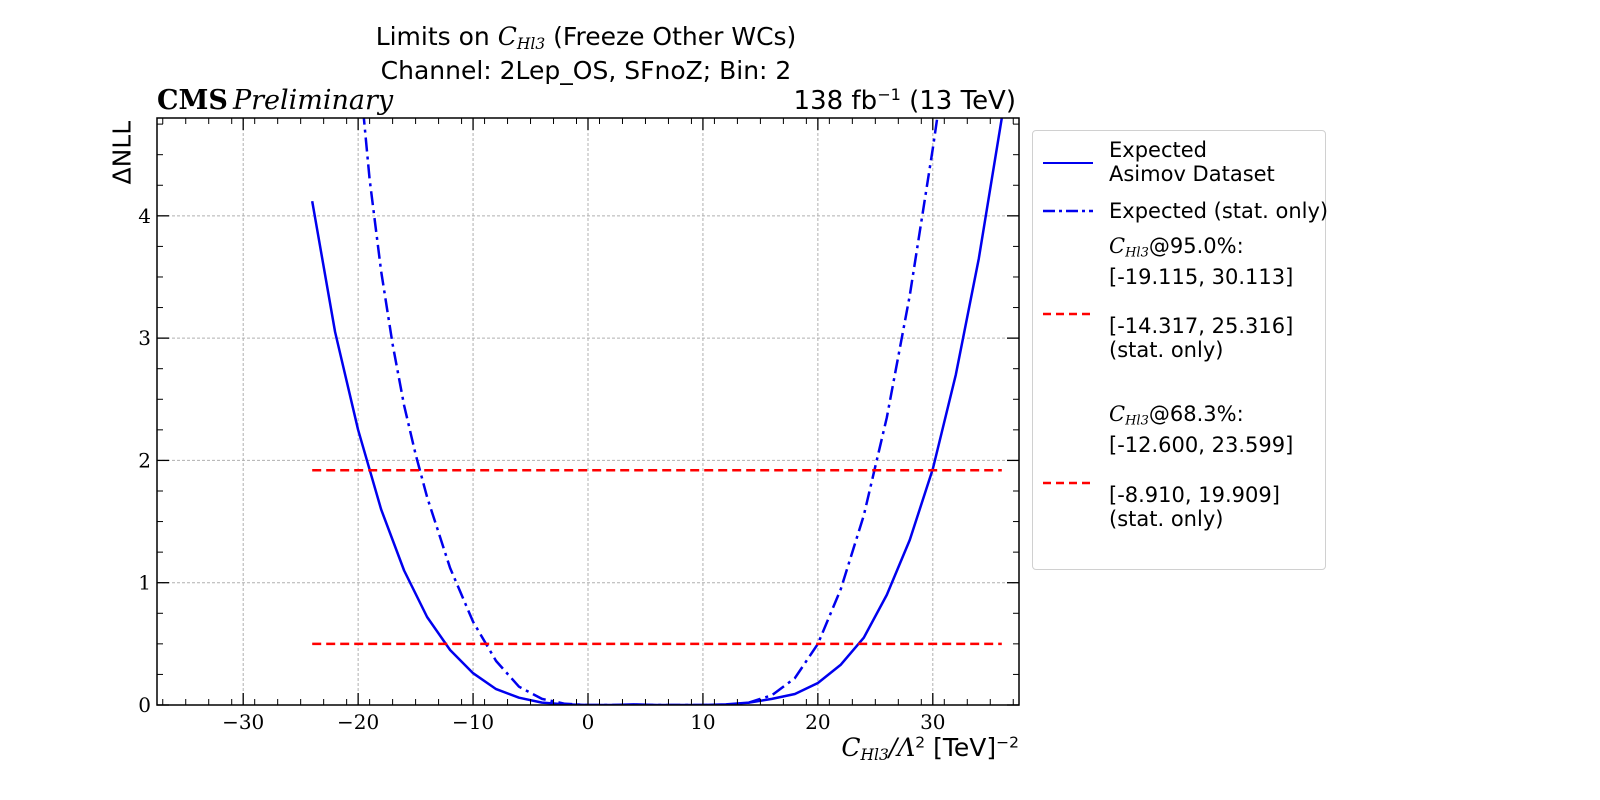  I want to click on legend-swatch-ci68, so click(1068, 483).